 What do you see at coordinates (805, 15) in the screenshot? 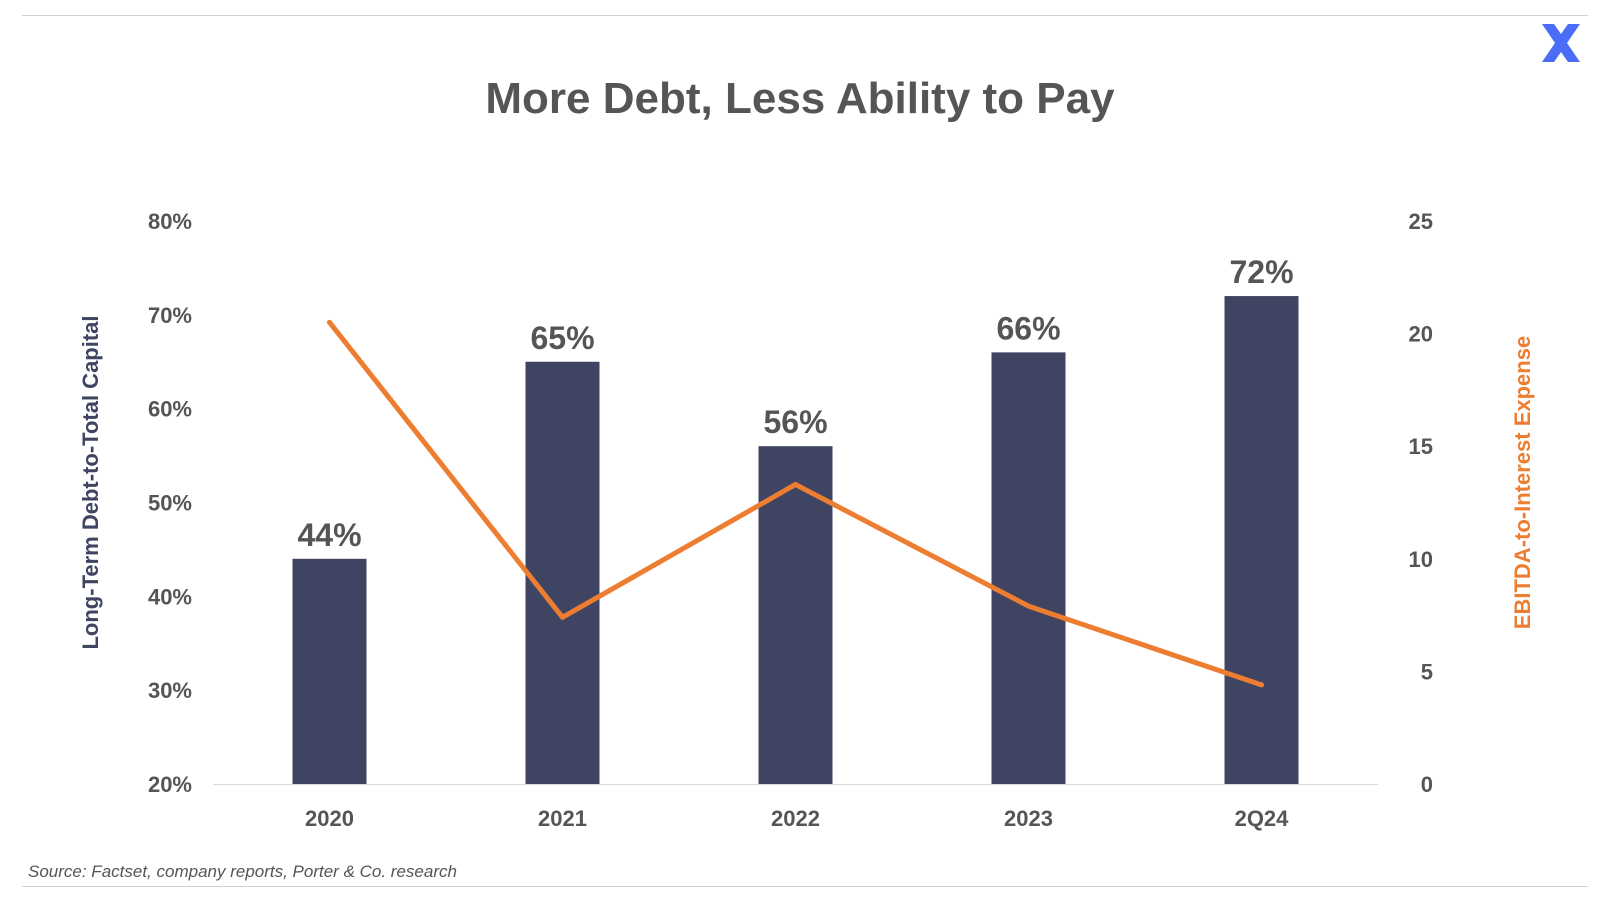
I see `top-divider` at bounding box center [805, 15].